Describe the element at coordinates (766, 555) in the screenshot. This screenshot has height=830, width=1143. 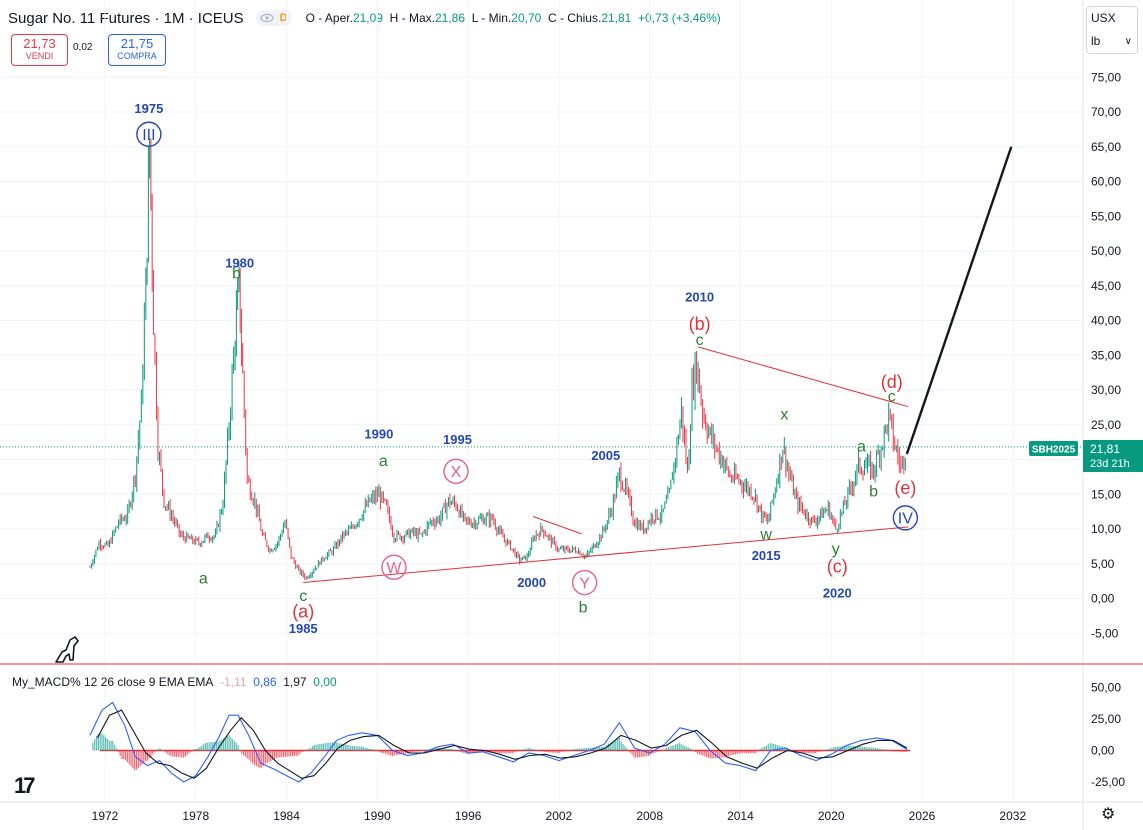
I see `wave-label: 2015` at that location.